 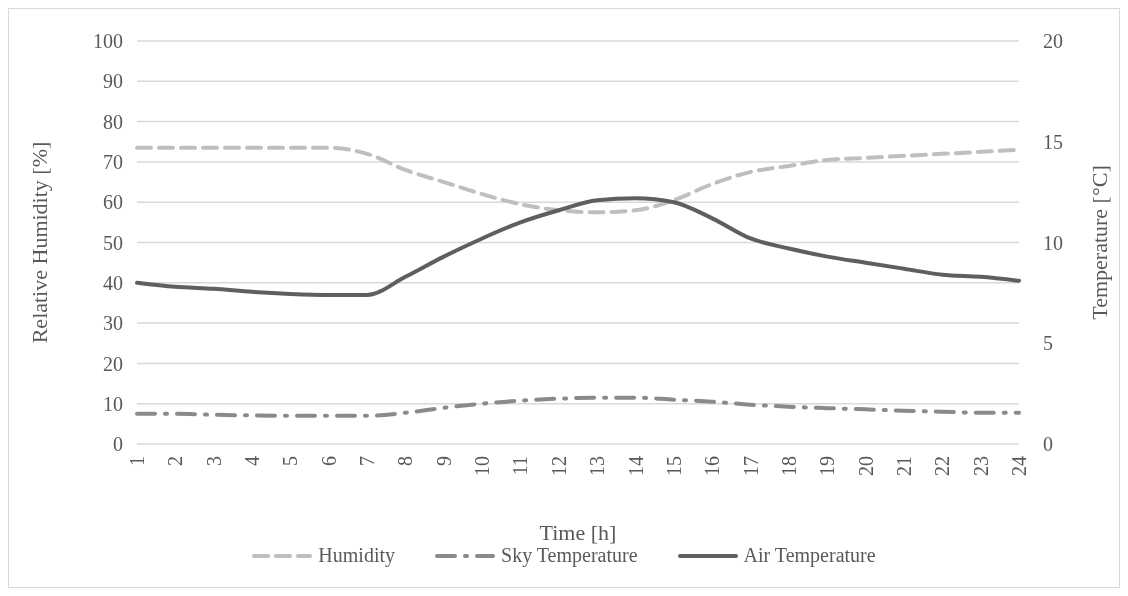 I want to click on x-tick-label: 13, so click(x=597, y=466).